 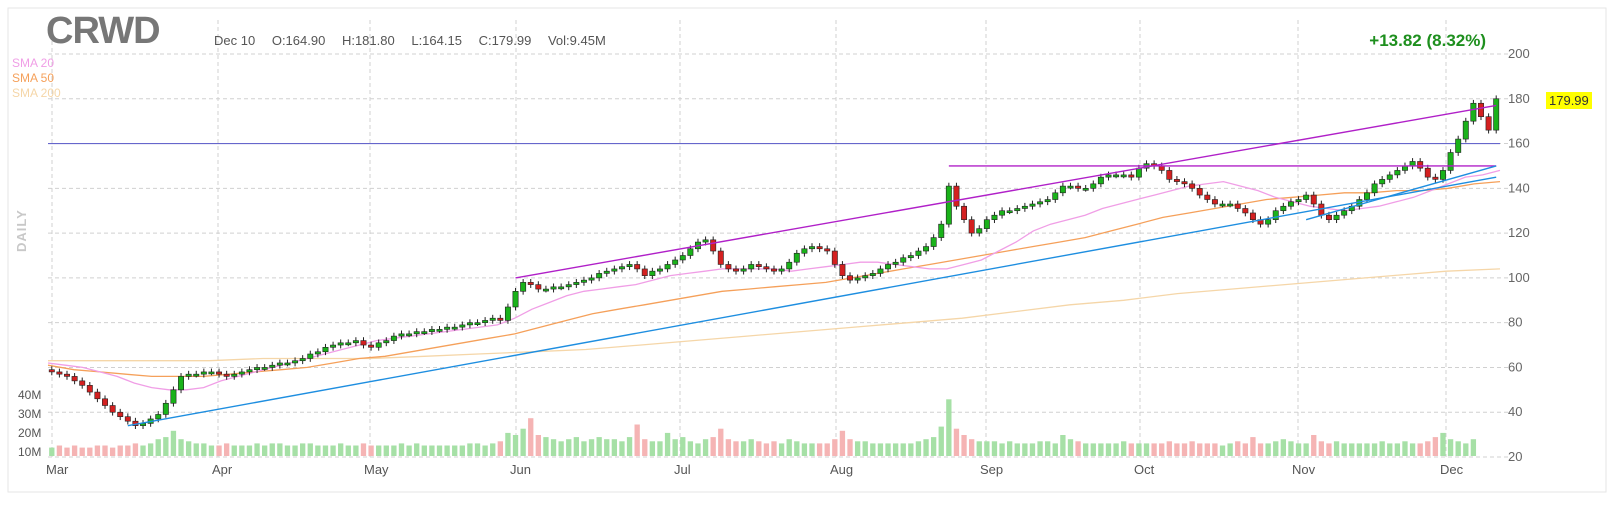 What do you see at coordinates (30, 433) in the screenshot?
I see `volume-tick-20m: 20M` at bounding box center [30, 433].